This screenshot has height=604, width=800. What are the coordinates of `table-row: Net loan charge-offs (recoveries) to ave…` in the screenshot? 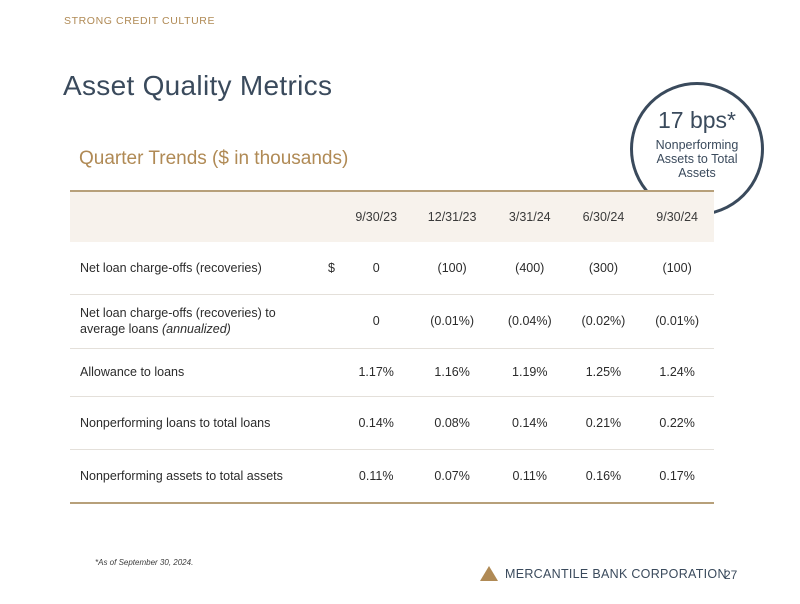 It's located at (392, 321).